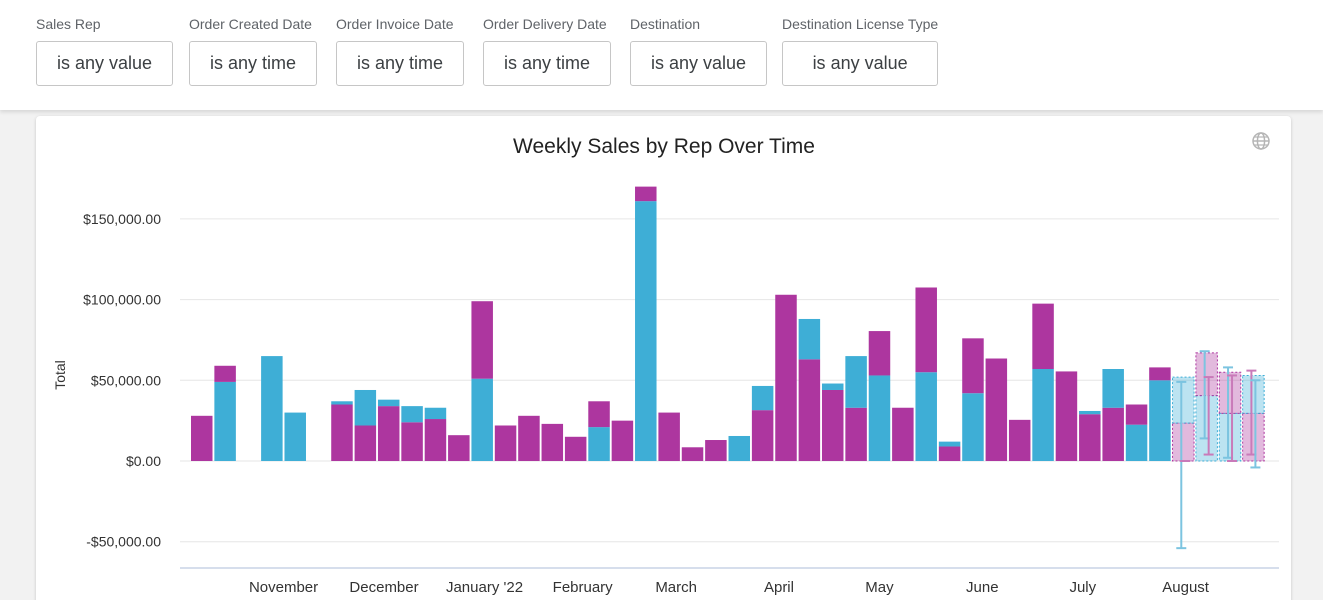 This screenshot has height=600, width=1323. Describe the element at coordinates (879, 587) in the screenshot. I see `x-tick-label: May` at that location.